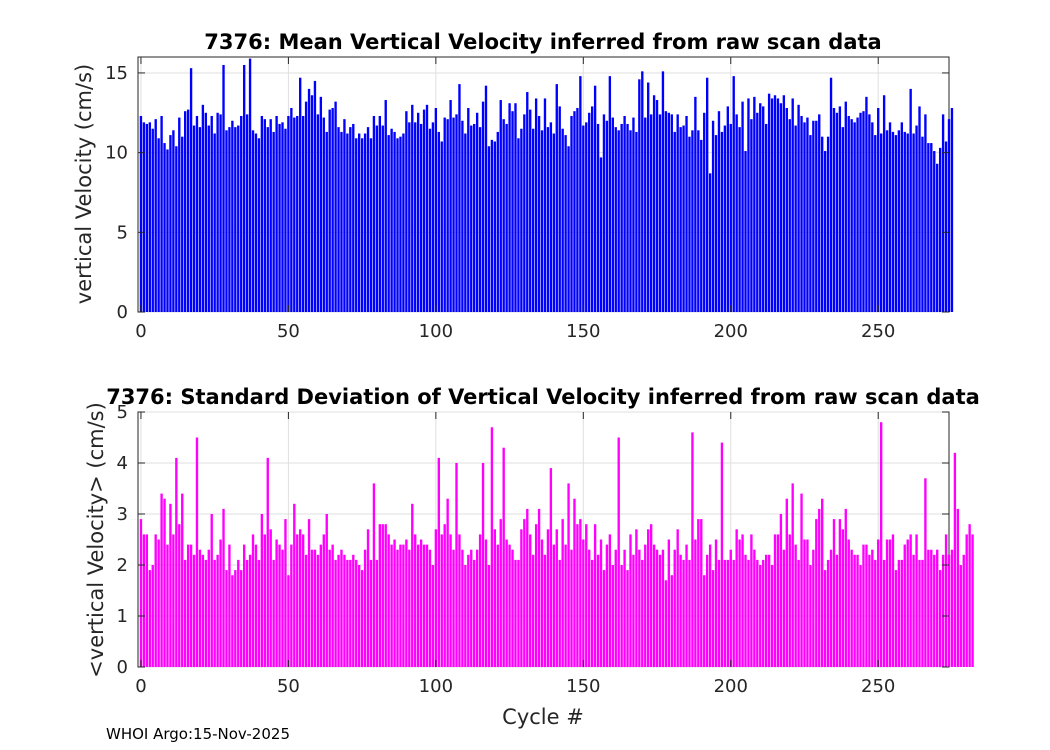 The image size is (1050, 750). I want to click on footer-stamp: WHOI Argo:15-Nov-2025, so click(198, 734).